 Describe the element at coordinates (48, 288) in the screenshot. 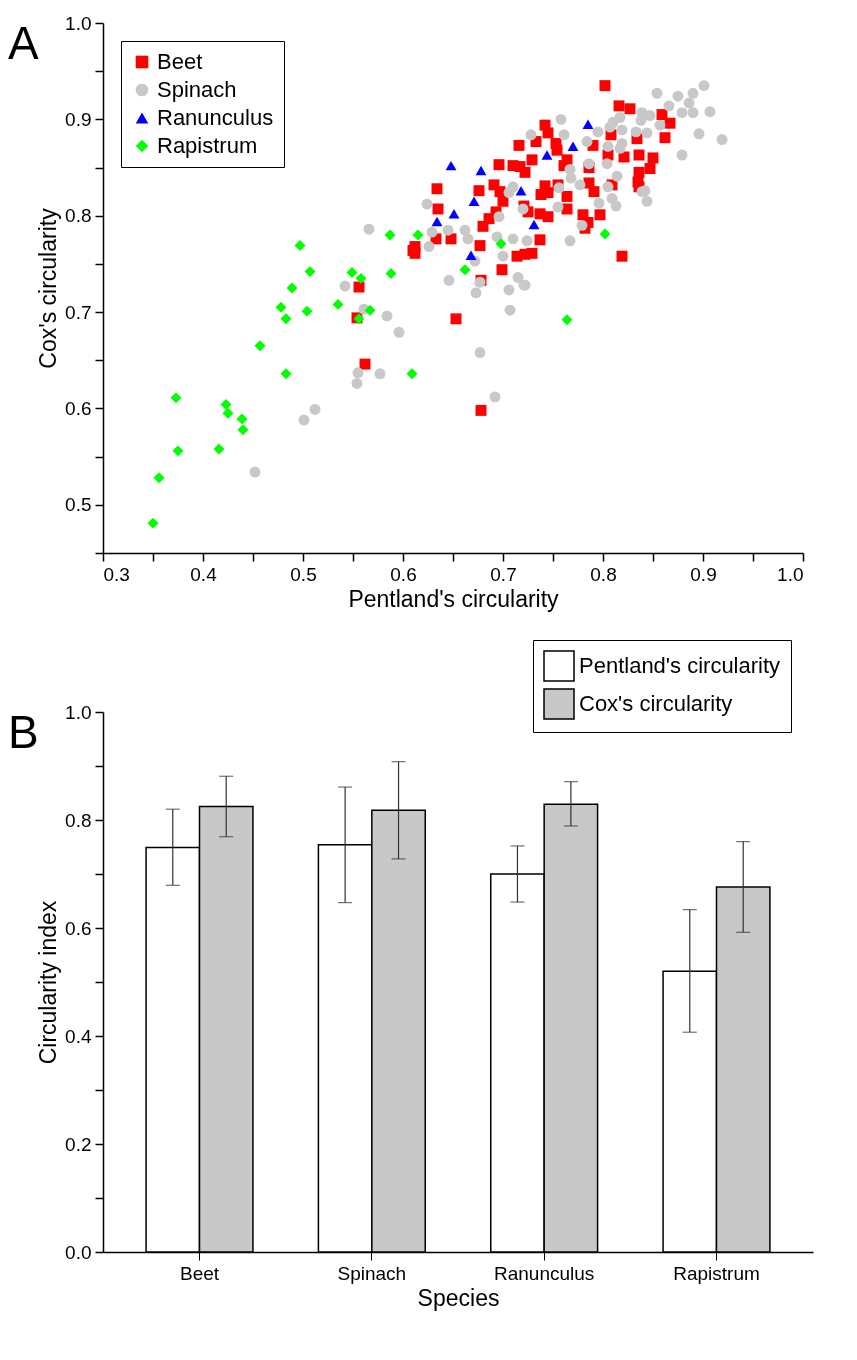

I see `y-axis-title: Cox's circularity` at that location.